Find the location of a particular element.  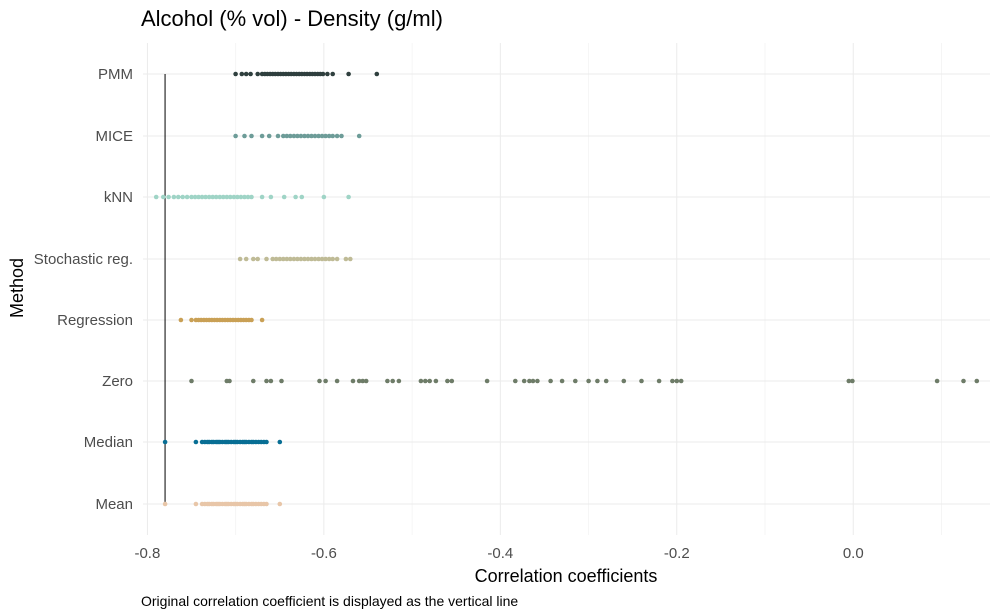

x-tick-label: -0.6 is located at coordinates (324, 553).